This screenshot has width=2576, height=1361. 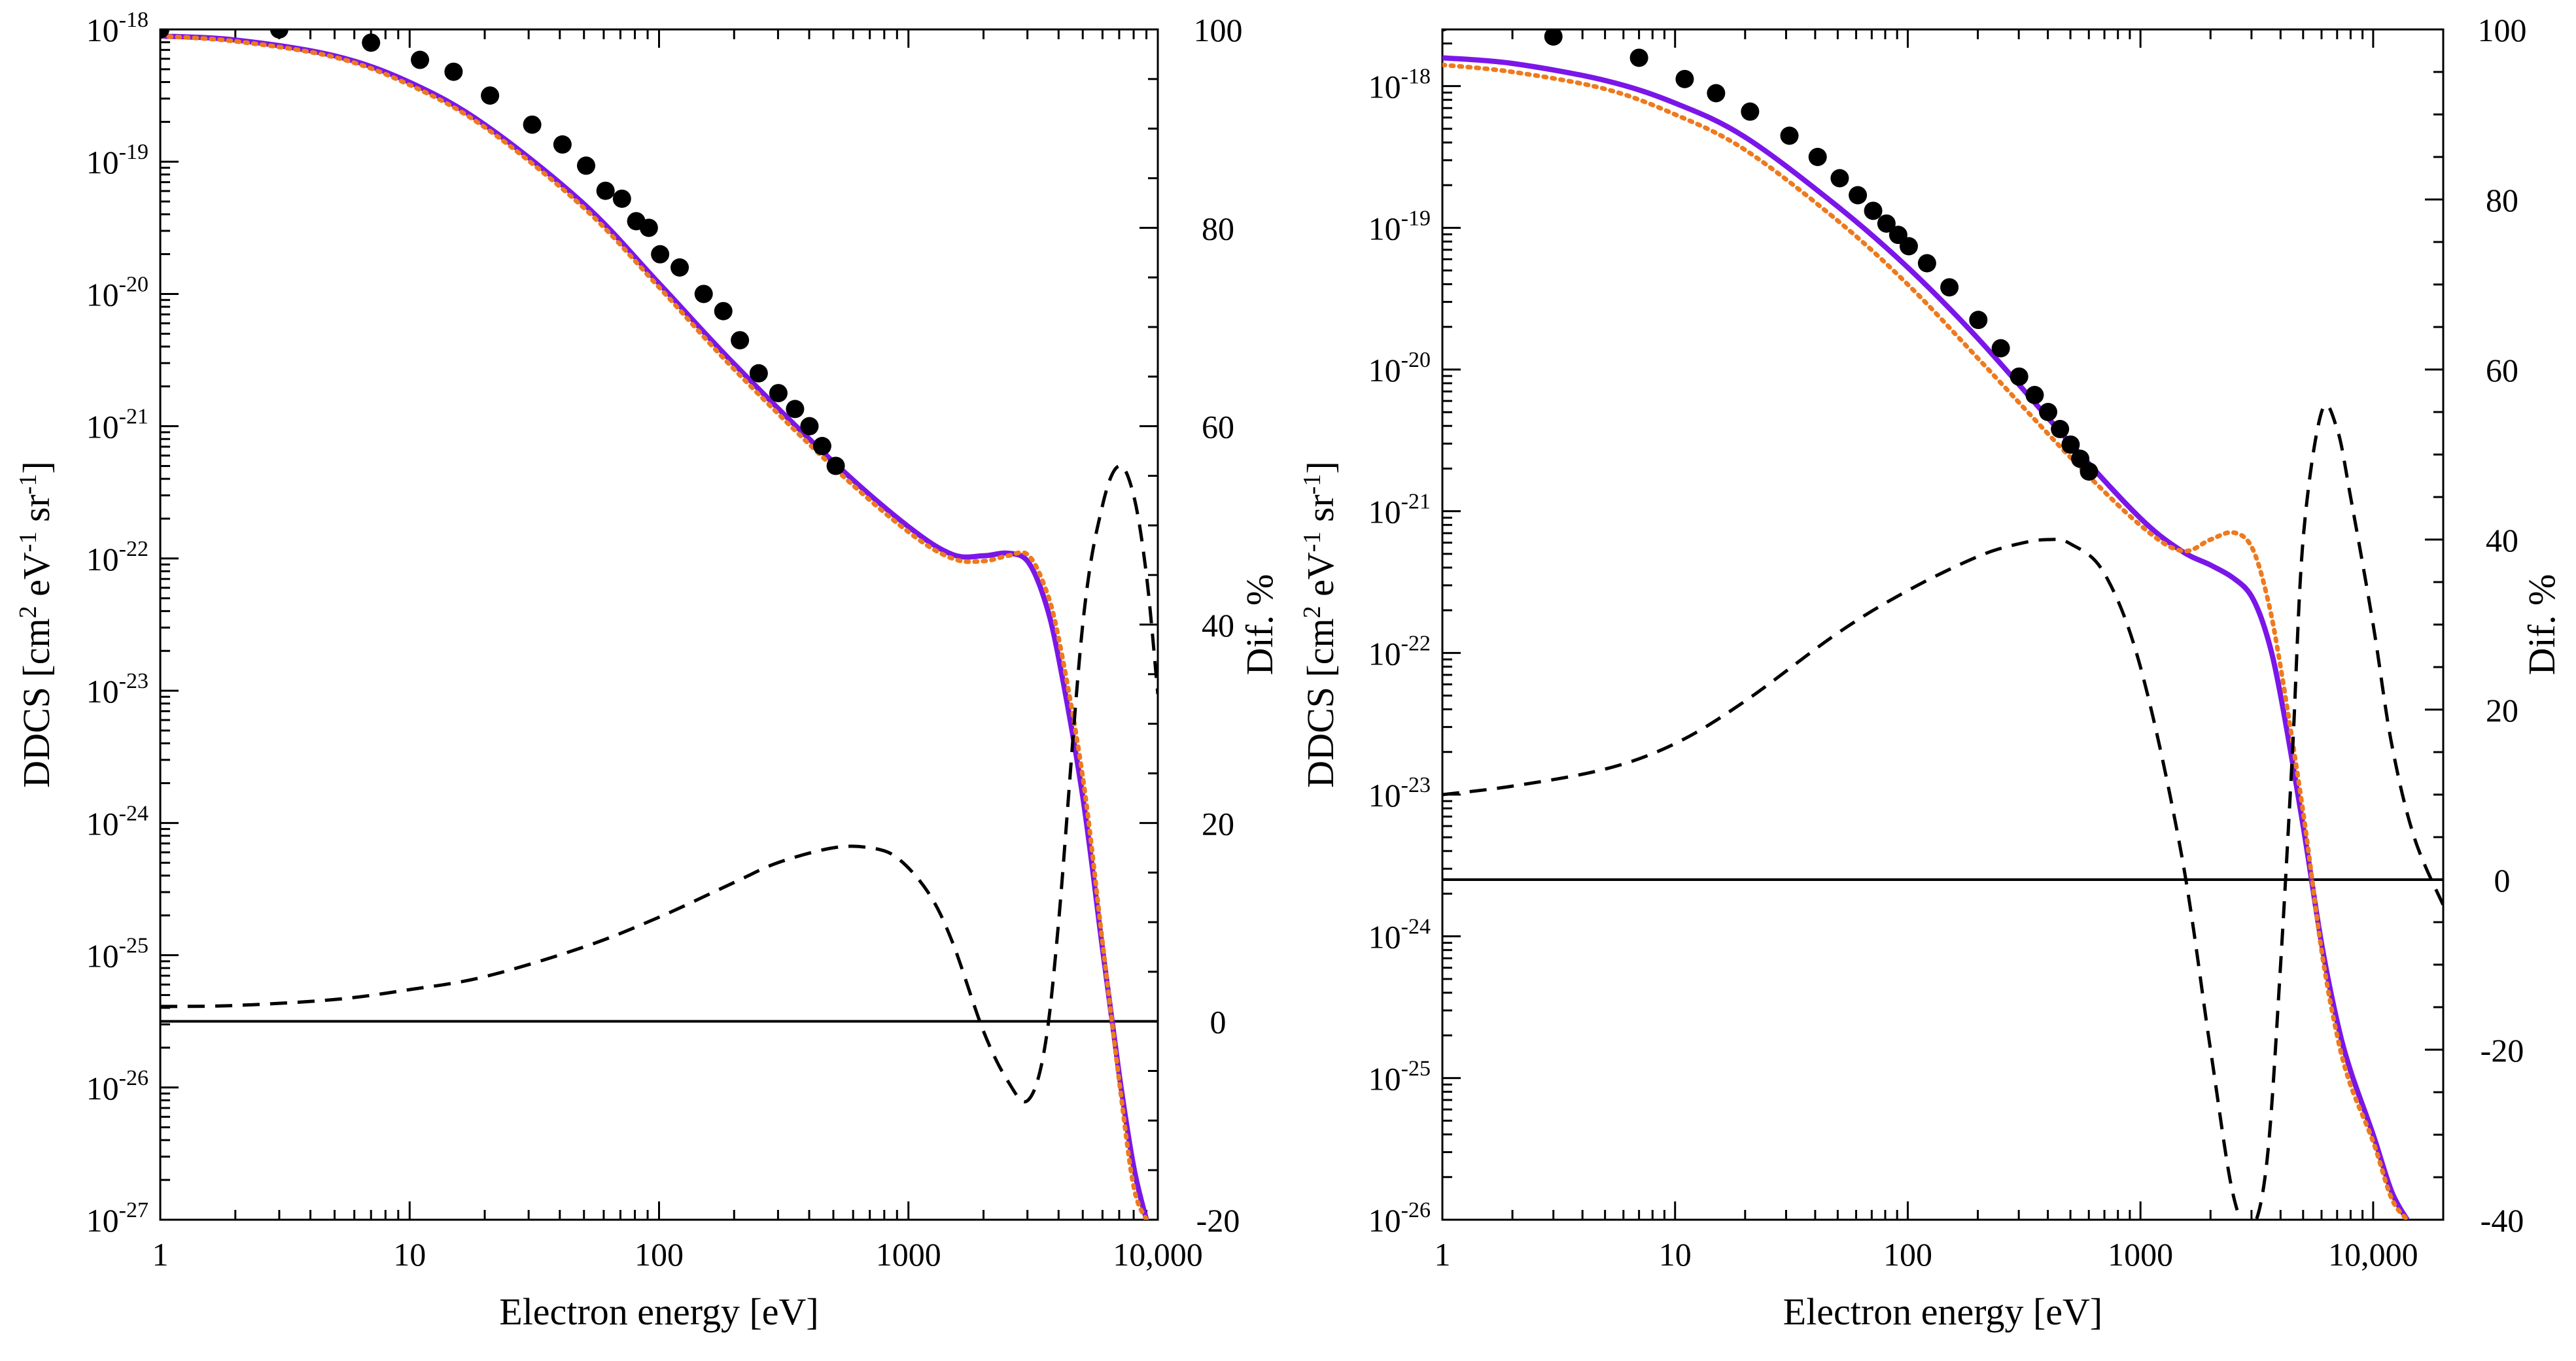 I want to click on y-tick-label: 10-22, so click(x=1399, y=651).